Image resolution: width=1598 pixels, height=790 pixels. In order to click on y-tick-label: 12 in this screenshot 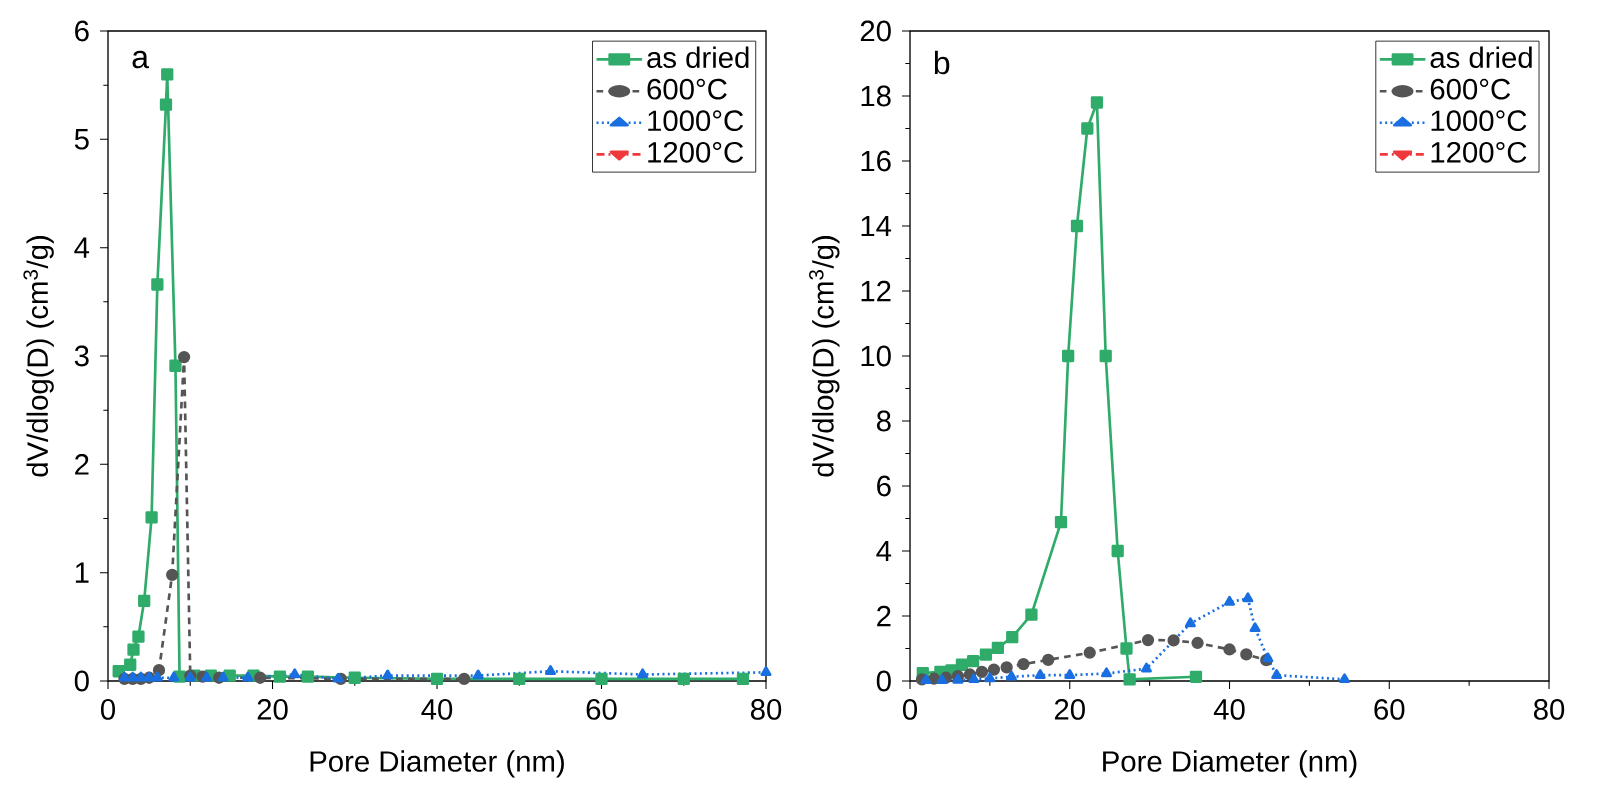, I will do `click(876, 291)`.